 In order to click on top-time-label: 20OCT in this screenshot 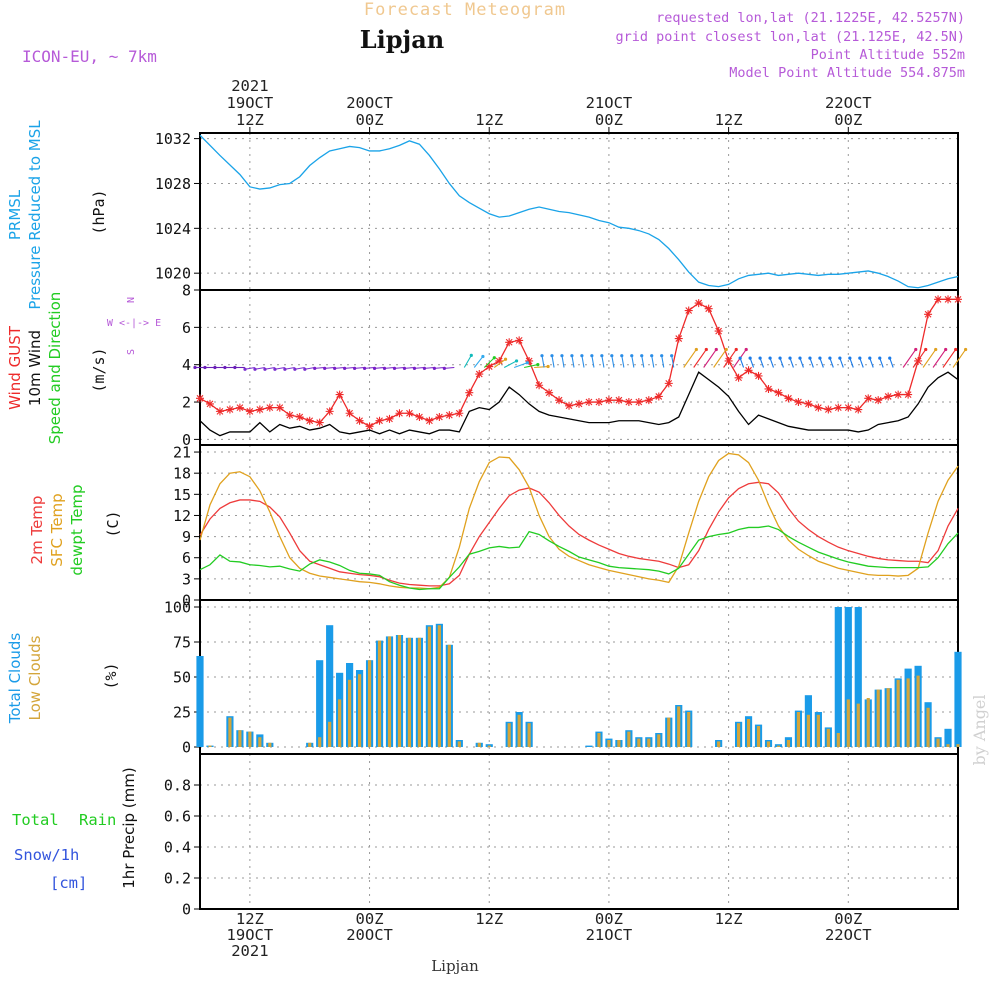, I will do `click(369, 103)`.